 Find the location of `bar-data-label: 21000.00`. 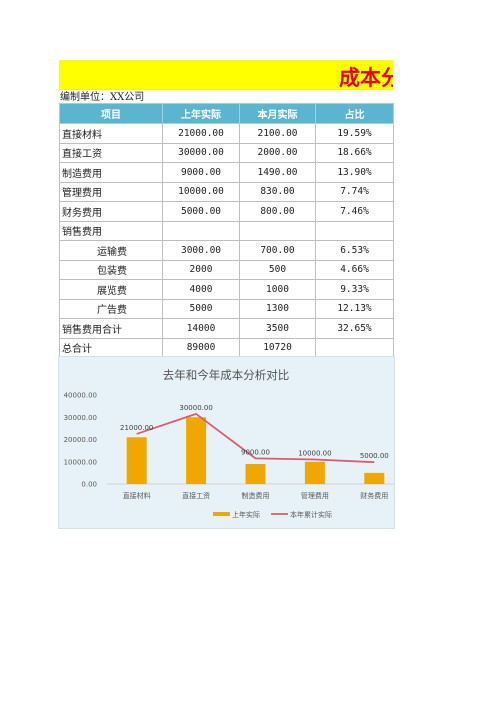

bar-data-label: 21000.00 is located at coordinates (136, 428).